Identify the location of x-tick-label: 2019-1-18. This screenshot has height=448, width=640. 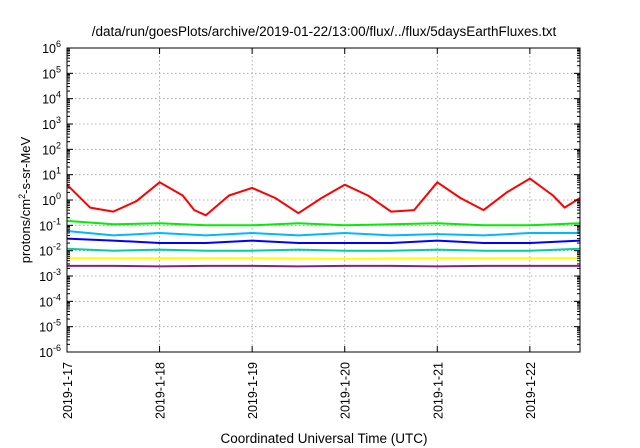
(161, 390).